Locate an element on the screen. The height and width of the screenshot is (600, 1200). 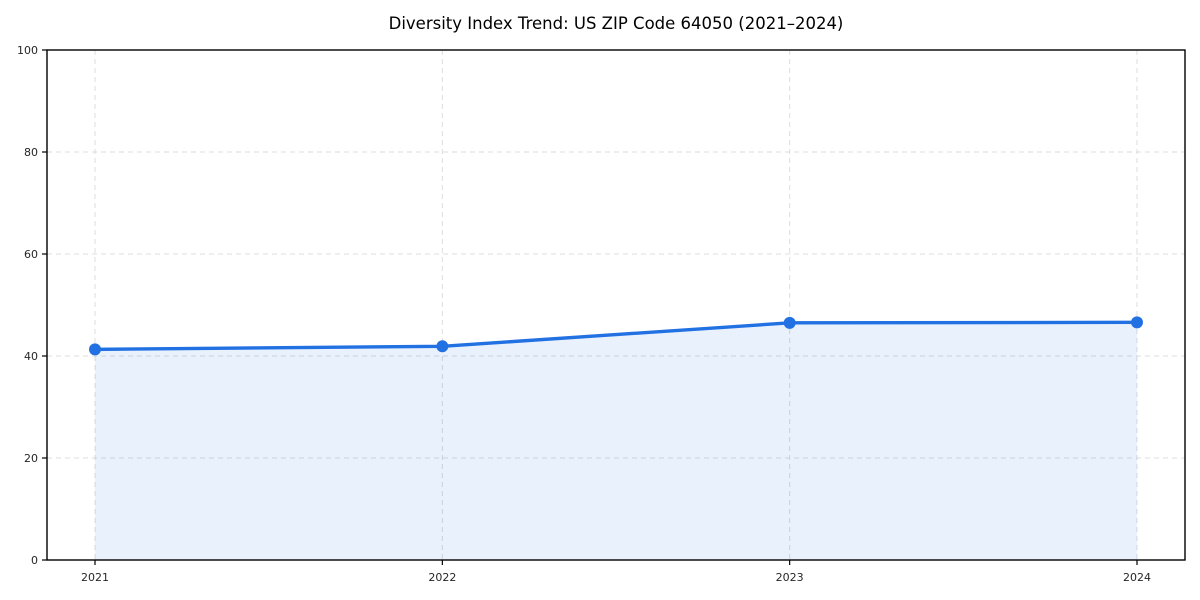
y-tick-label: 60 is located at coordinates (31, 254).